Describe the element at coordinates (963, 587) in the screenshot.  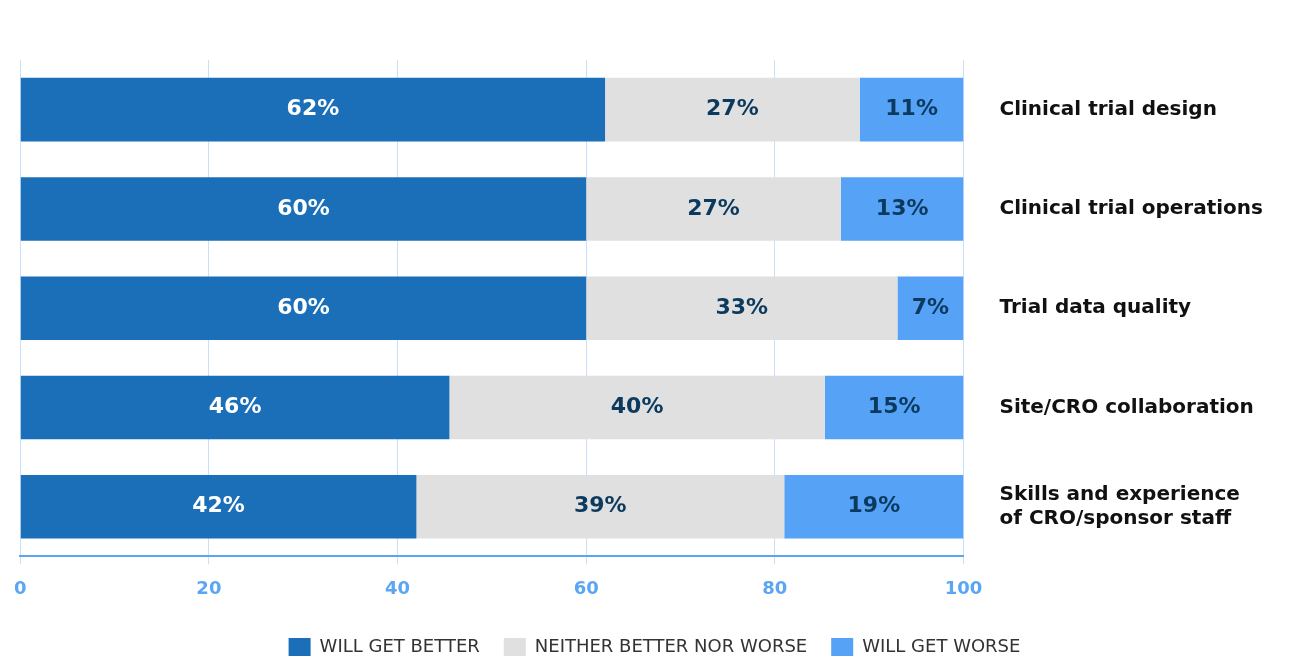
I see `x-tick-label: 100` at that location.